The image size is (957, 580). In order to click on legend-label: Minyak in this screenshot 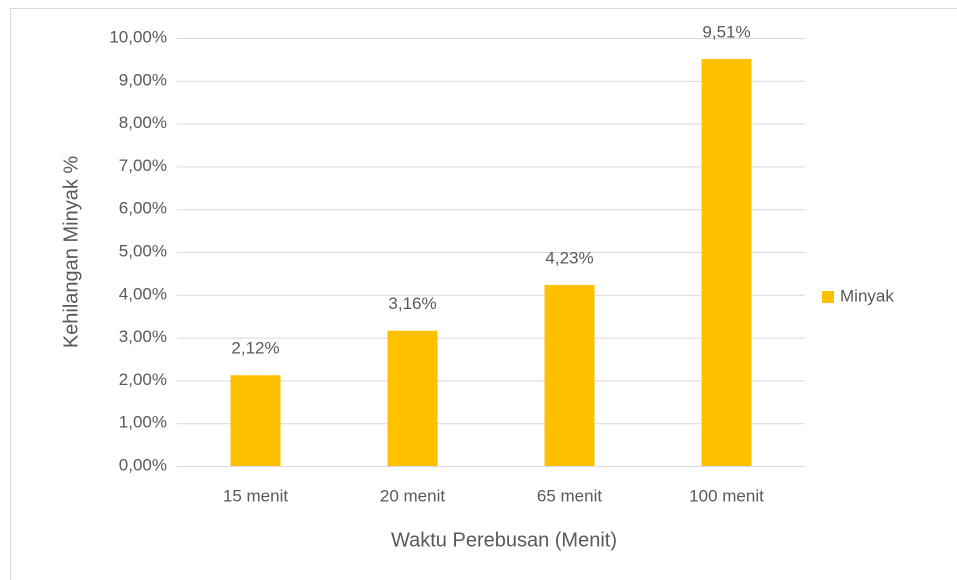, I will do `click(867, 295)`.